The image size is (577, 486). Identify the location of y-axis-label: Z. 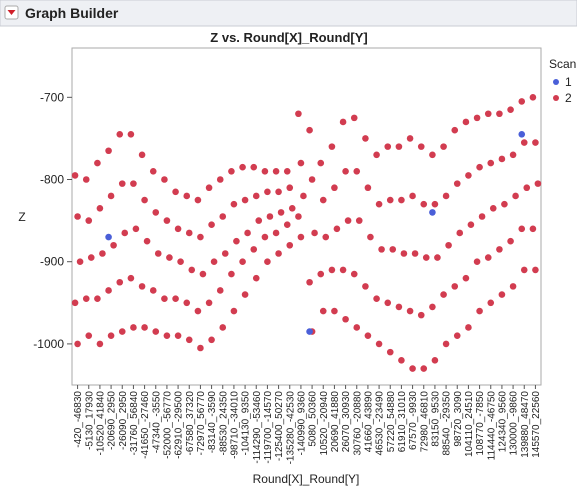
(21, 217).